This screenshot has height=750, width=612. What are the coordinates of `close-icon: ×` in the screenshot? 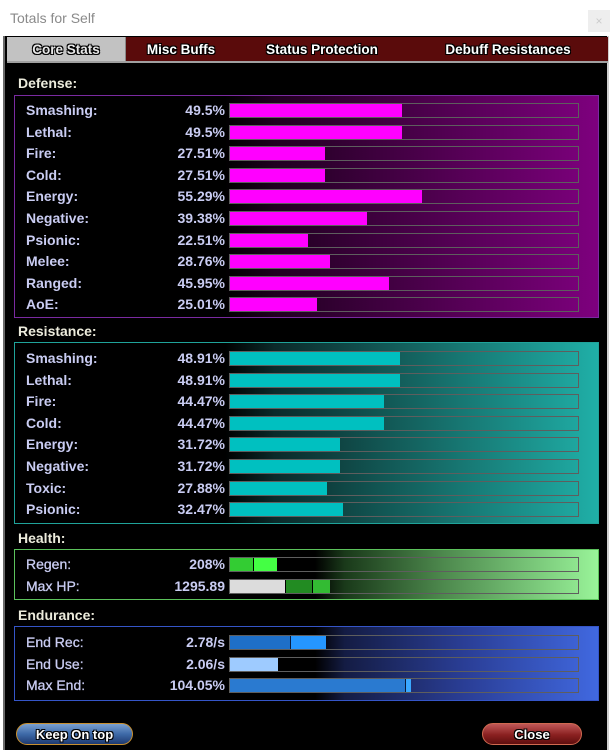 It's located at (599, 21).